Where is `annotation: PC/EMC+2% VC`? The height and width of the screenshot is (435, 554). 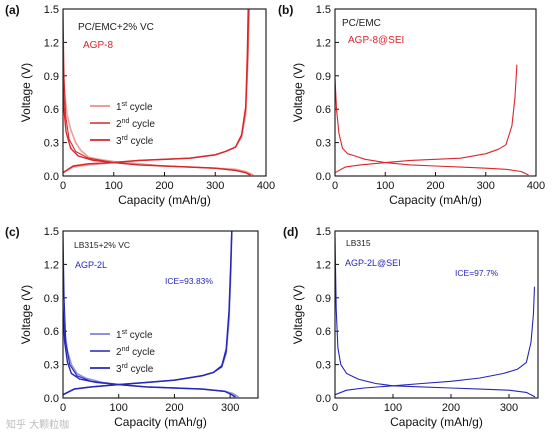
annotation: PC/EMC+2% VC is located at coordinates (116, 27).